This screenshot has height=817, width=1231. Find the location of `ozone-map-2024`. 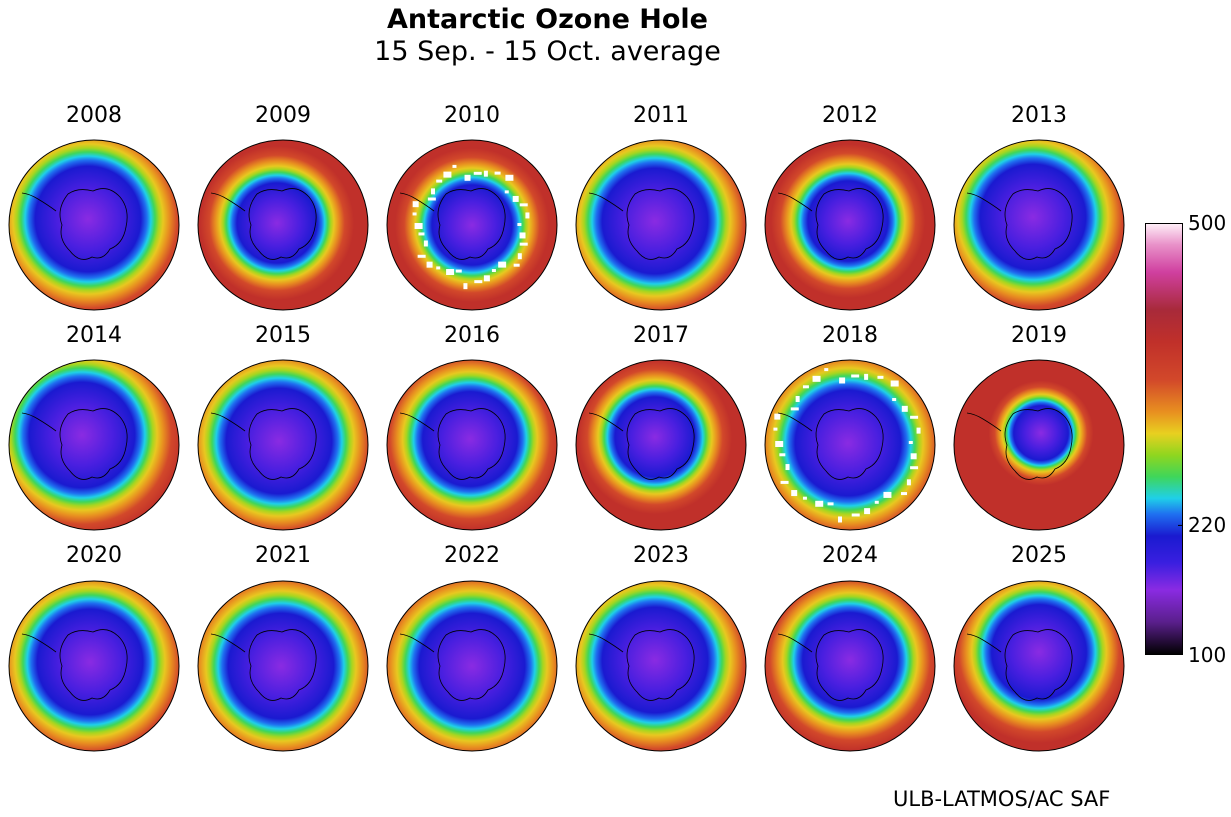

ozone-map-2024 is located at coordinates (850, 666).